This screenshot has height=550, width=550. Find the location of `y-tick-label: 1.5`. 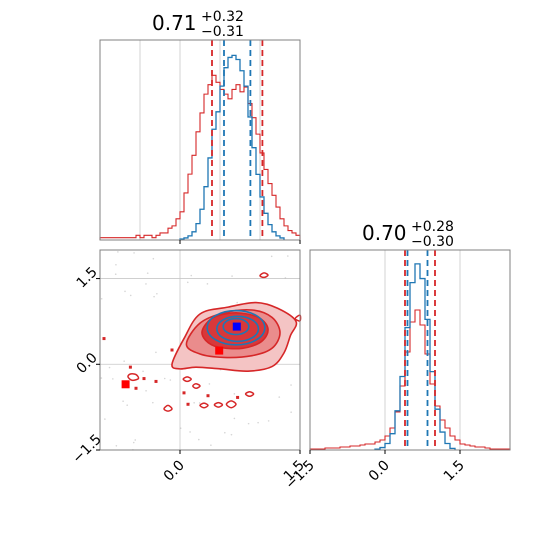

y-tick-label: 1.5 is located at coordinates (87, 277).